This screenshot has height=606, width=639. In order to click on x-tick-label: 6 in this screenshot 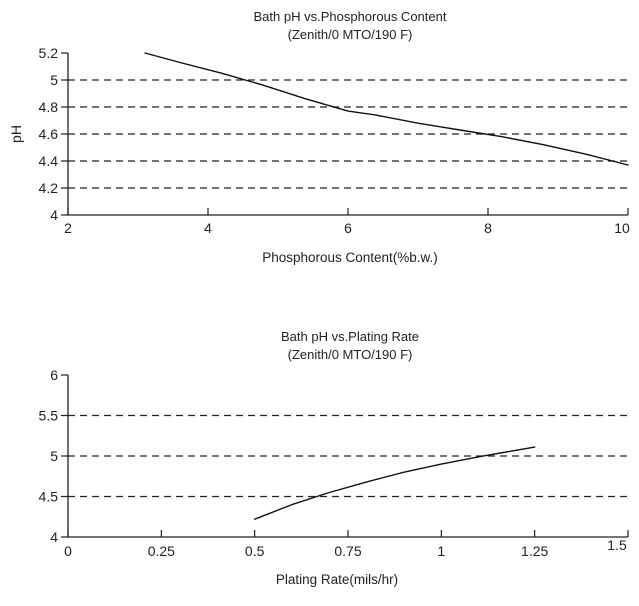, I will do `click(348, 228)`.